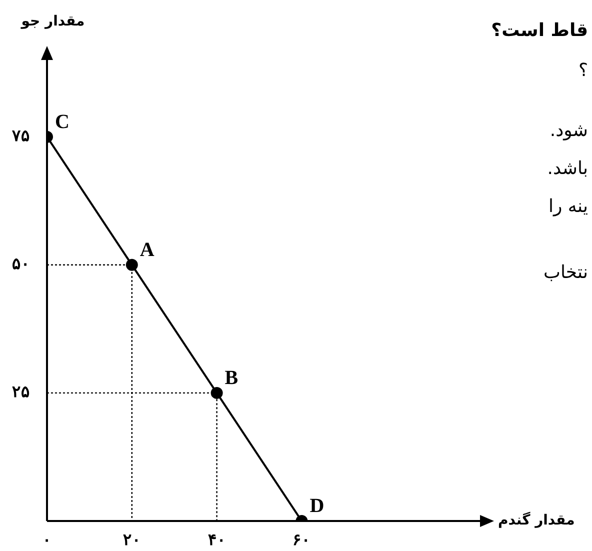 Image resolution: width=592 pixels, height=551 pixels. I want to click on annotation: A, so click(147, 250).